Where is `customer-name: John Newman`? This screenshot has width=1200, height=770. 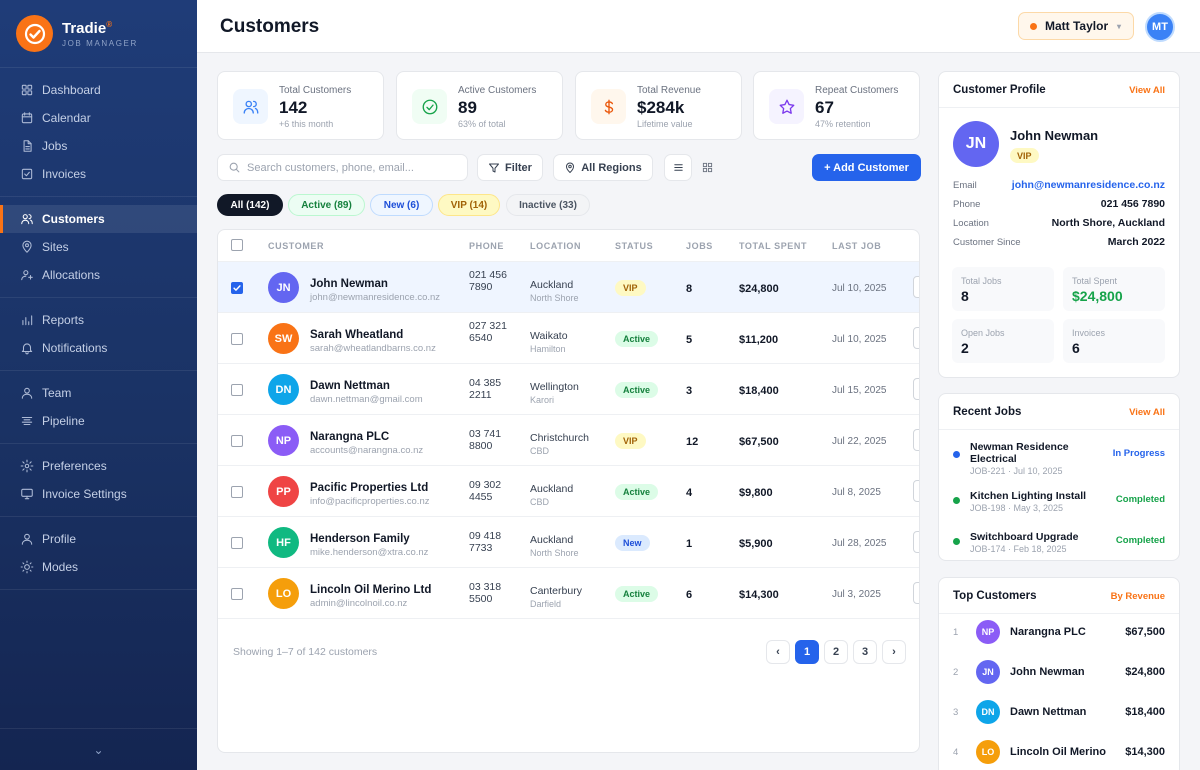 customer-name: John Newman is located at coordinates (349, 284).